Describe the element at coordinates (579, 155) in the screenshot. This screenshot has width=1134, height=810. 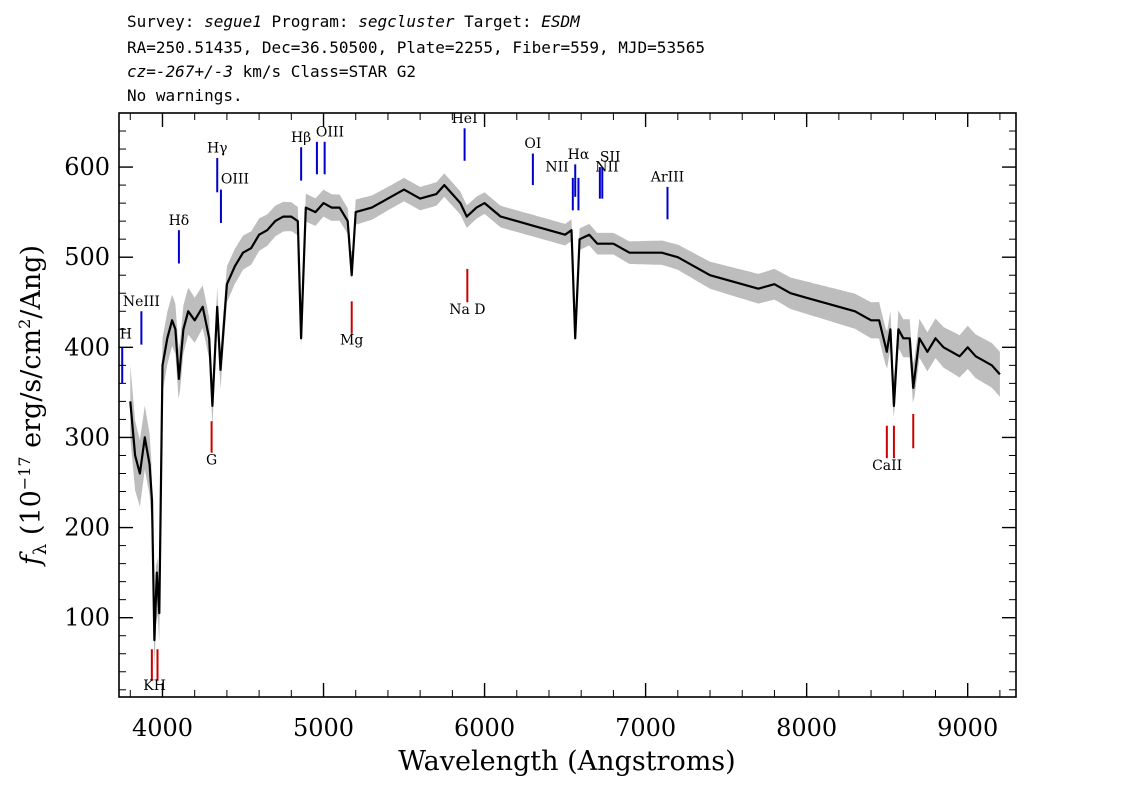
I see `label-halpha: Hα` at that location.